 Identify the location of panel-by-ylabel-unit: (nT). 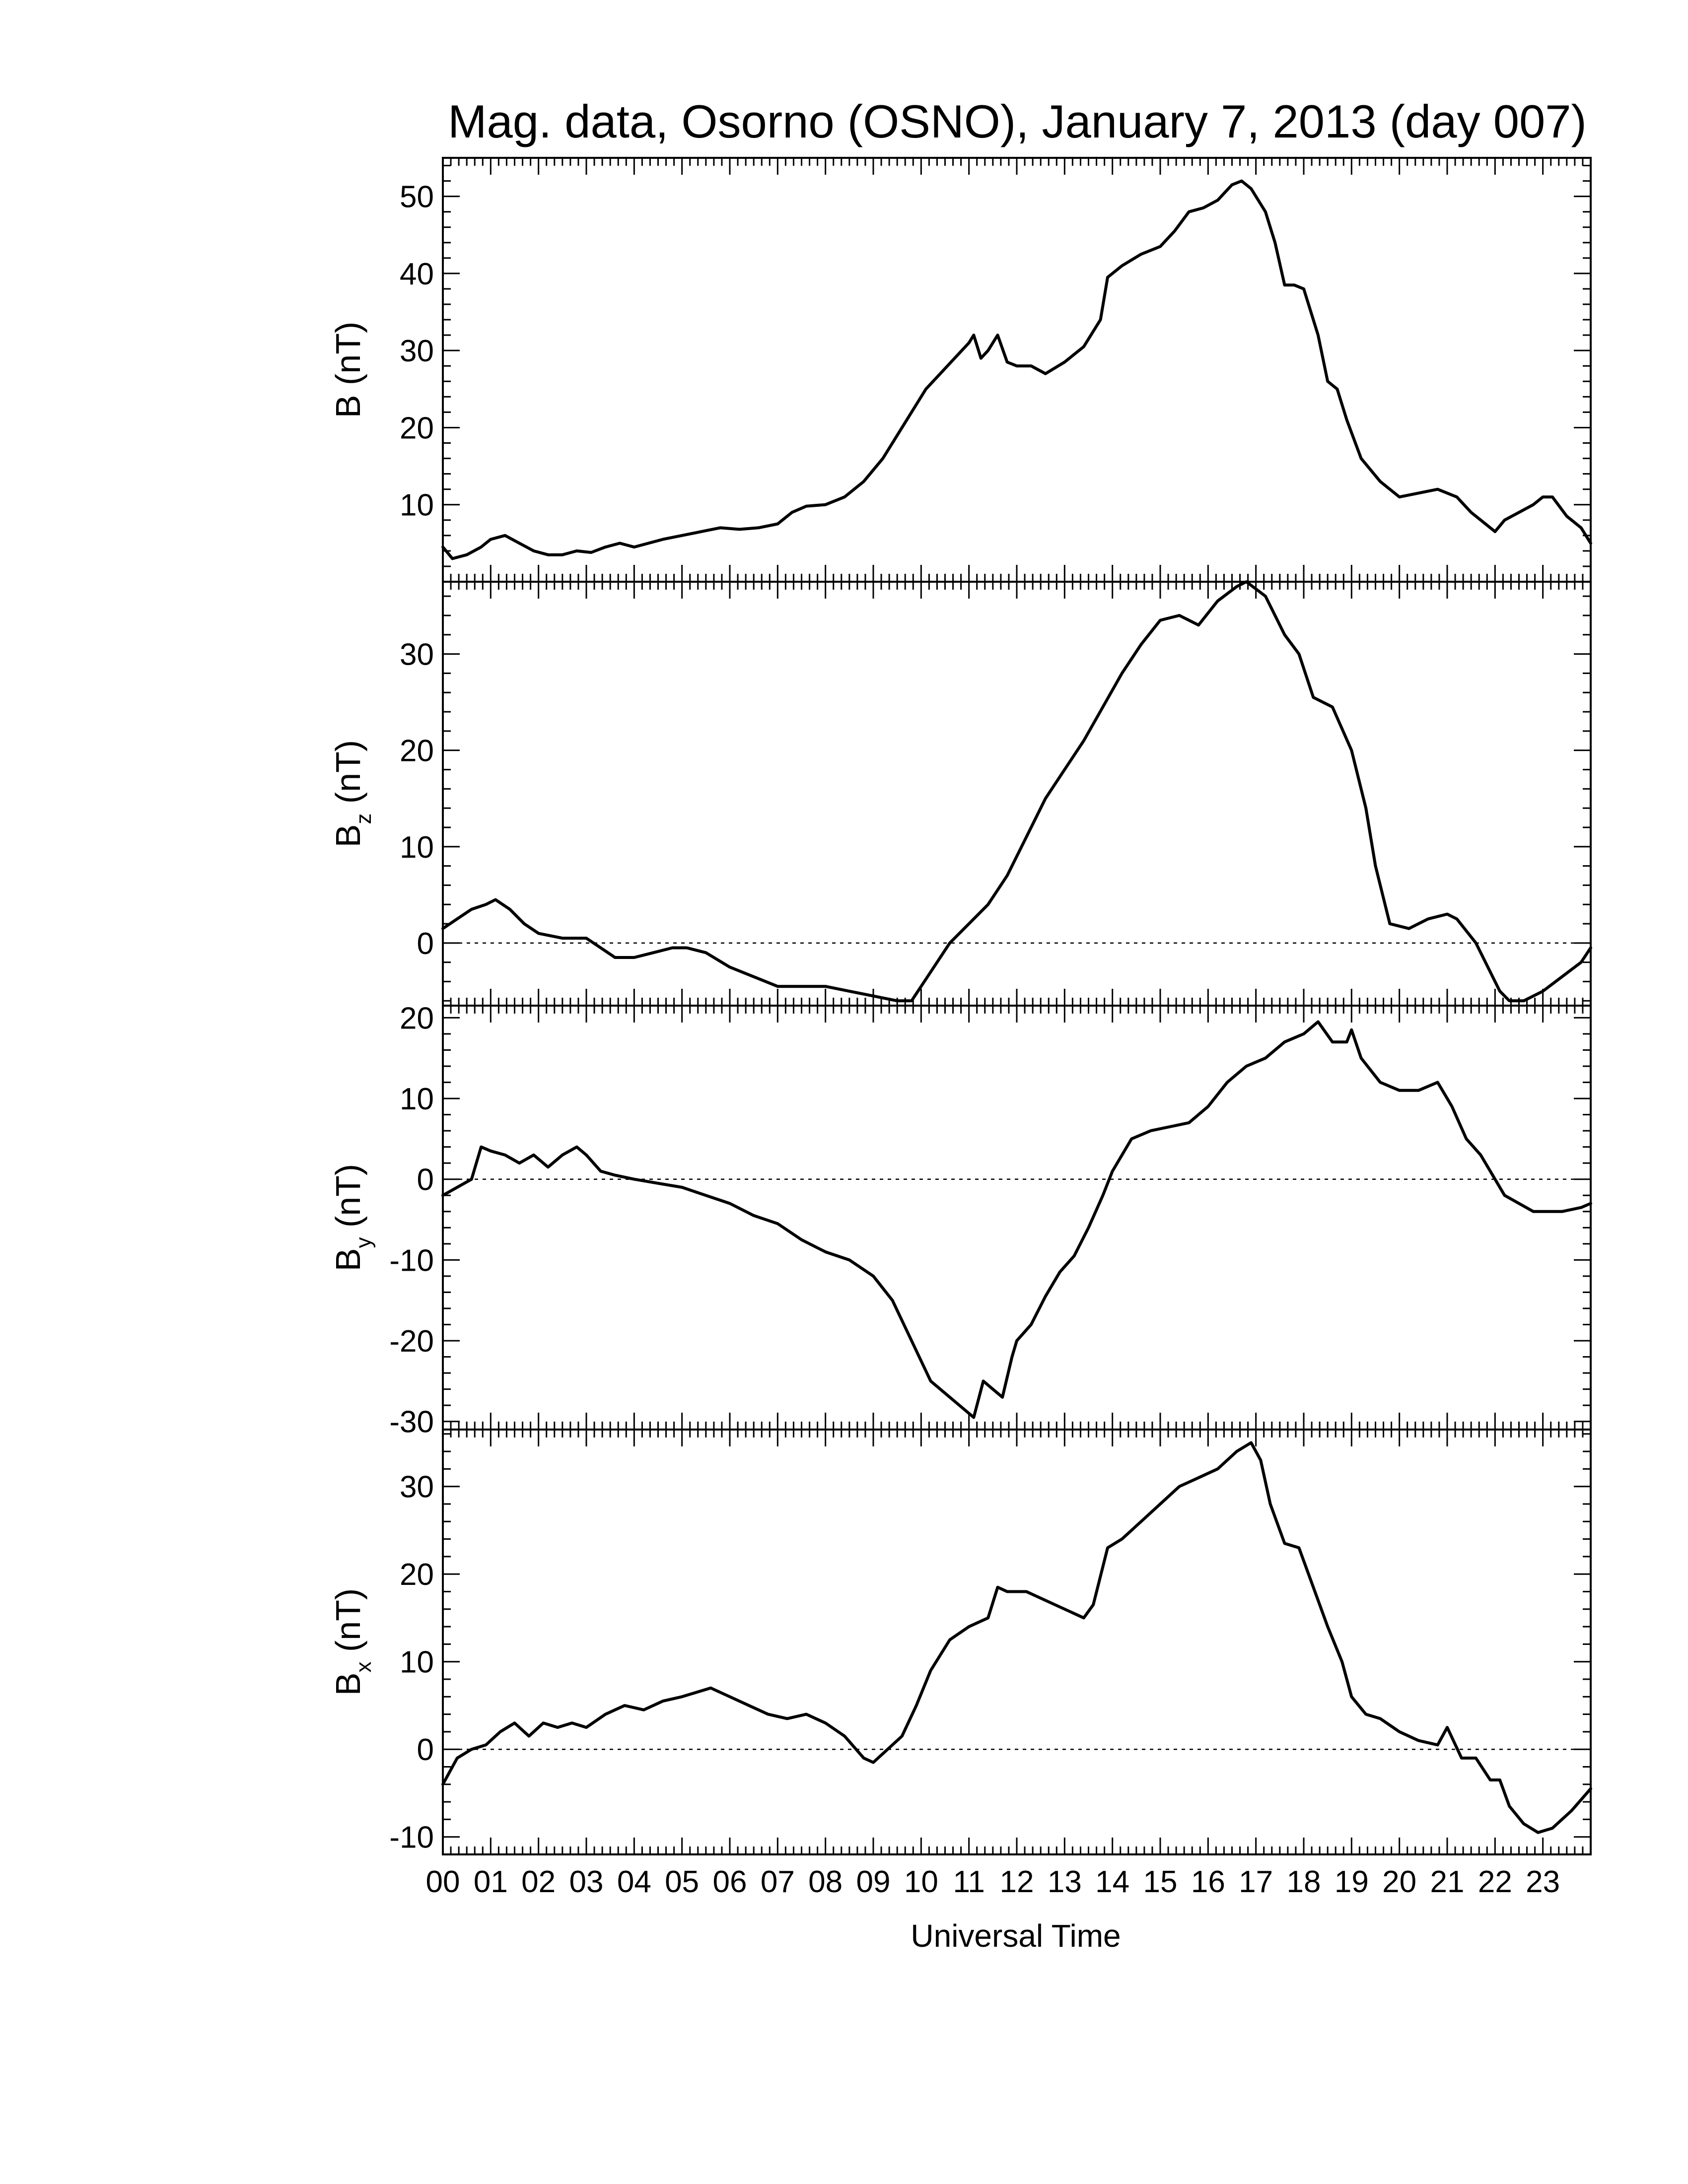
(348, 1200).